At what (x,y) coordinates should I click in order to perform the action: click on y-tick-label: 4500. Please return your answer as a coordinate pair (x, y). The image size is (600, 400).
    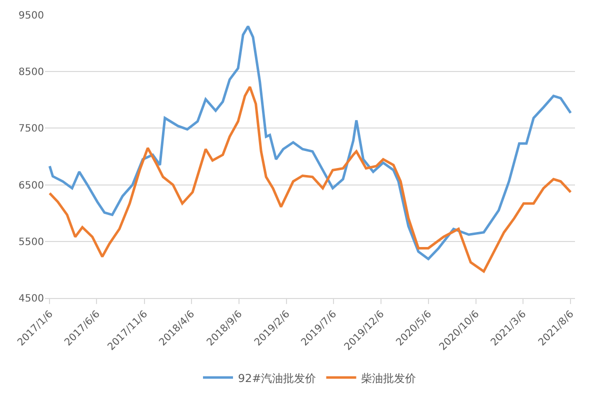
    Looking at the image, I should click on (31, 299).